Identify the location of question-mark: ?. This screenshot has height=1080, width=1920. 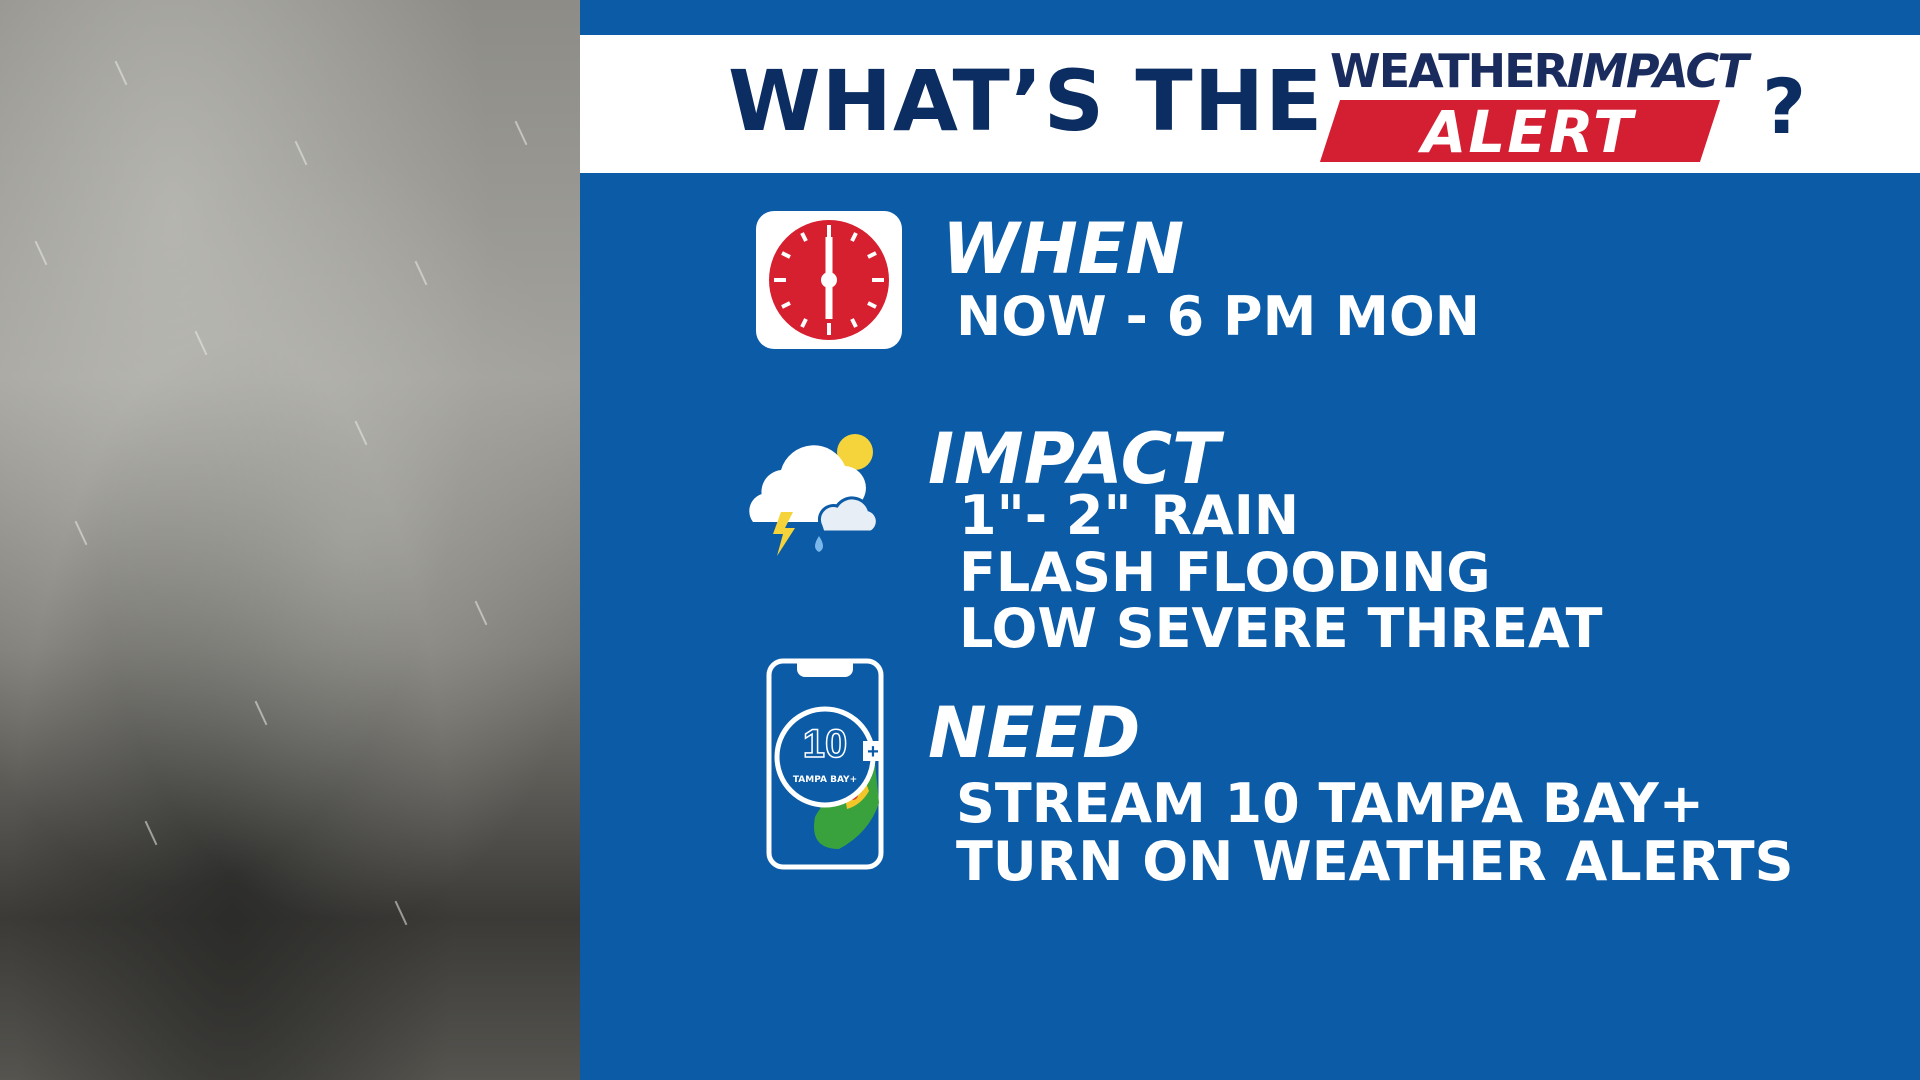
(1784, 106).